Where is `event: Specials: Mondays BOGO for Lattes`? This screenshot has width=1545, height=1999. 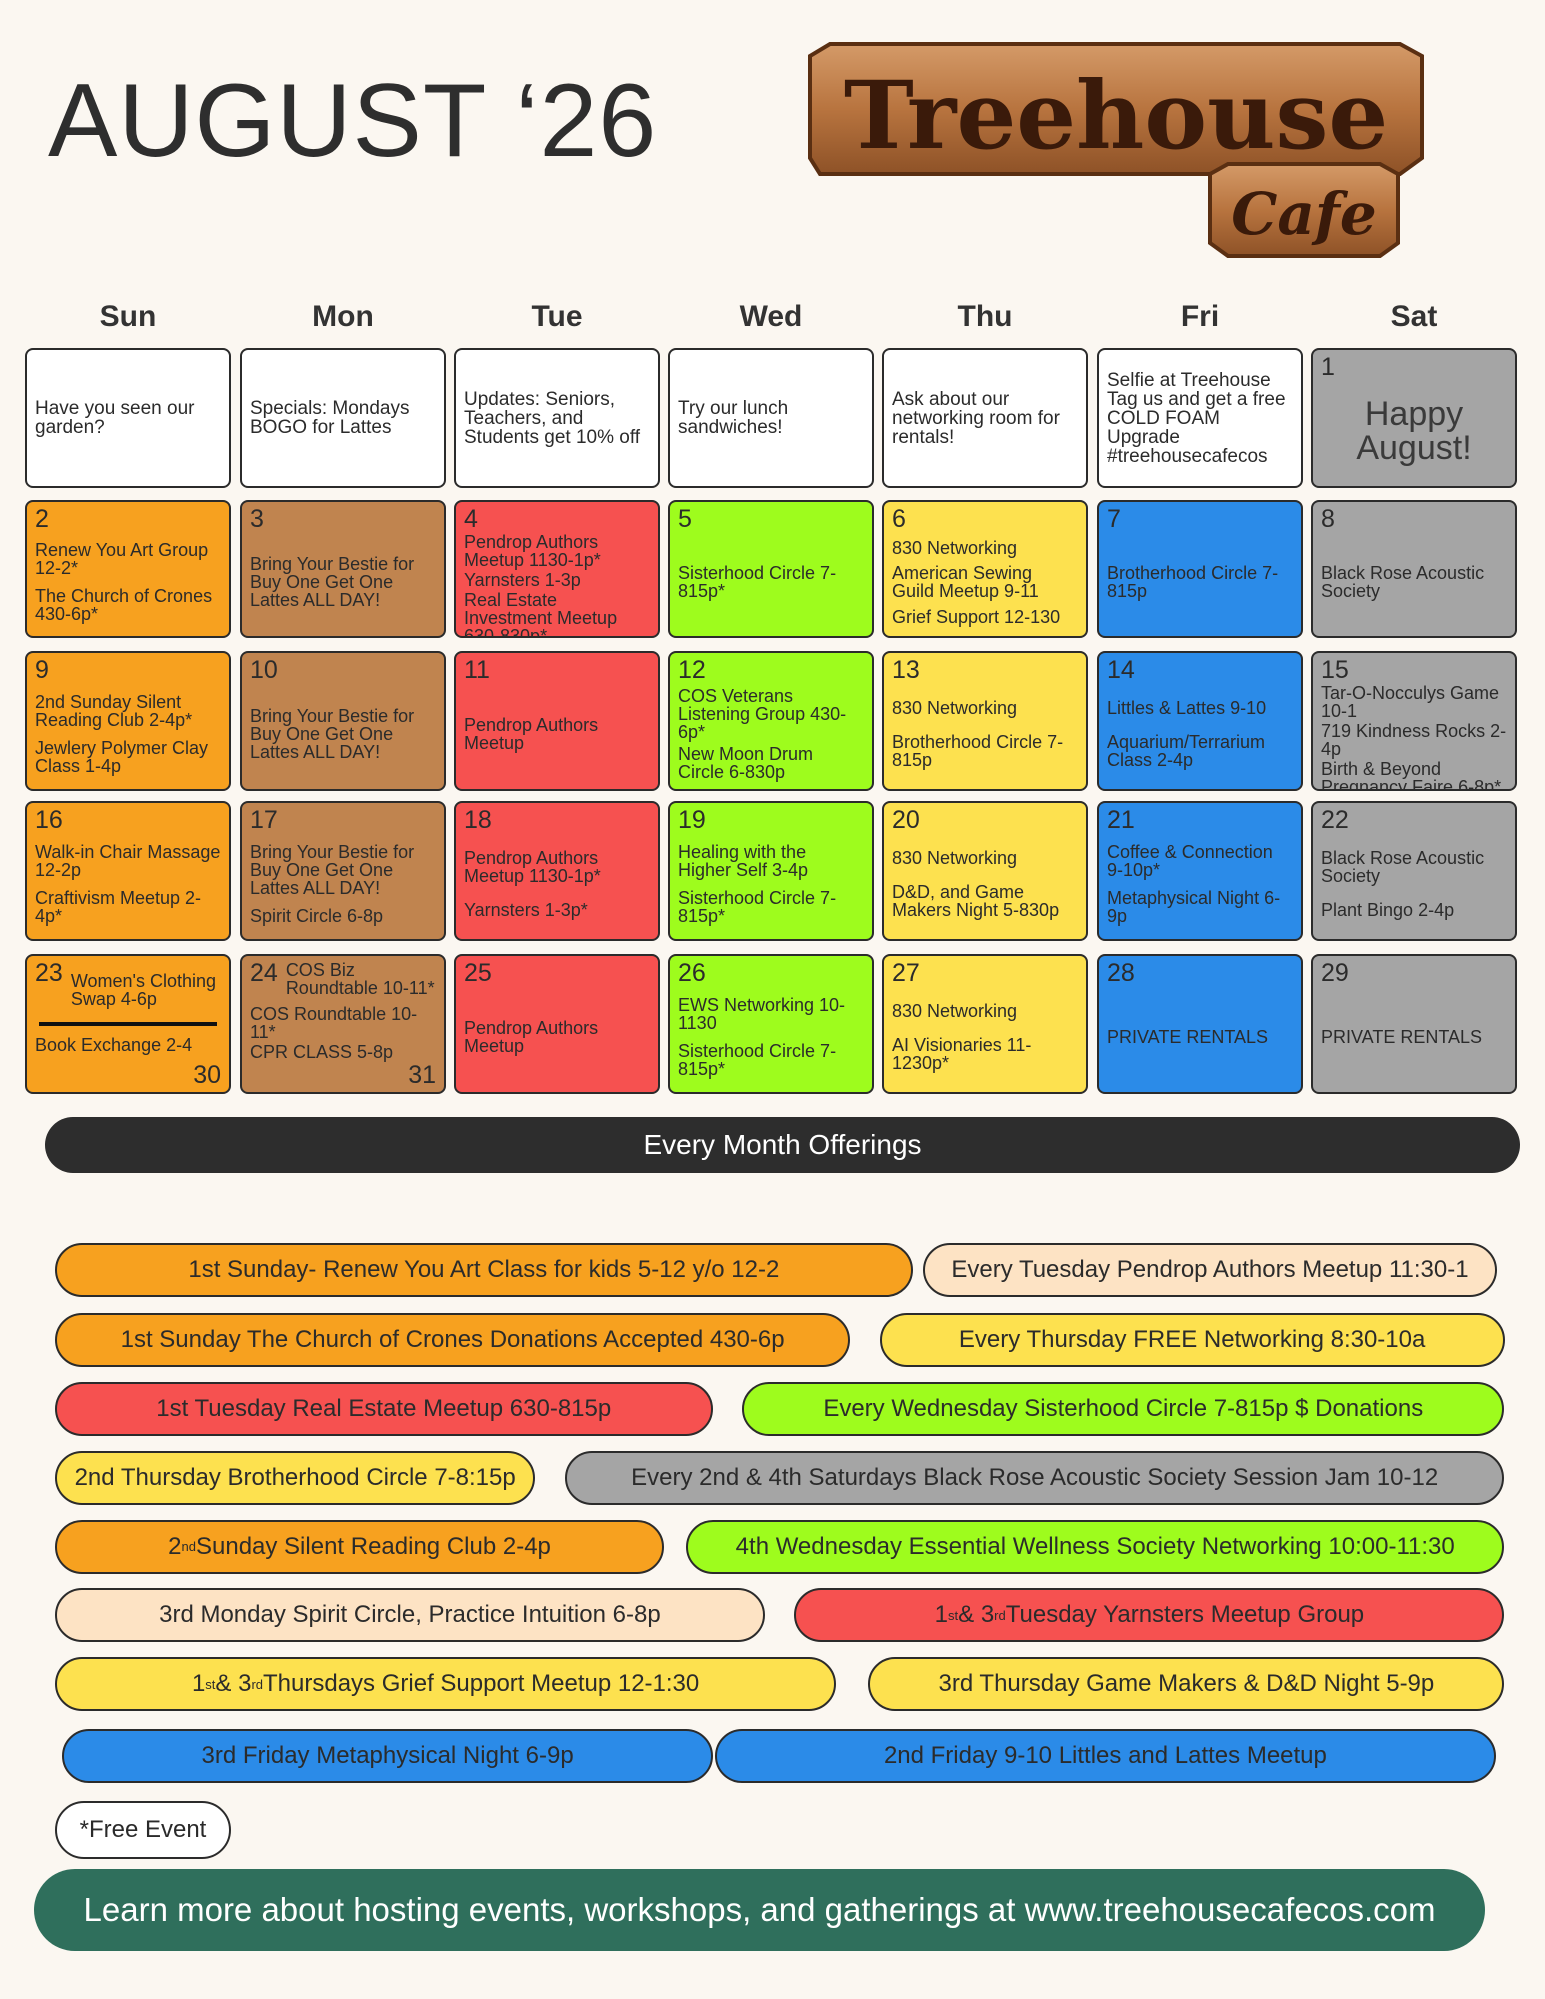
event: Specials: Mondays BOGO for Lattes is located at coordinates (330, 418).